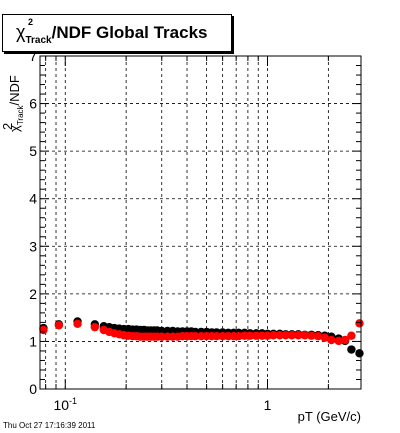 The height and width of the screenshot is (433, 400). What do you see at coordinates (38, 40) in the screenshot?
I see `title-subscript: Track` at bounding box center [38, 40].